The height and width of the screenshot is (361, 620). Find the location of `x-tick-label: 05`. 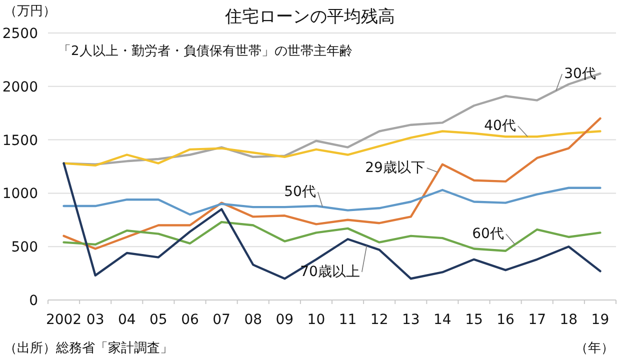

x-tick-label: 05 is located at coordinates (159, 320).